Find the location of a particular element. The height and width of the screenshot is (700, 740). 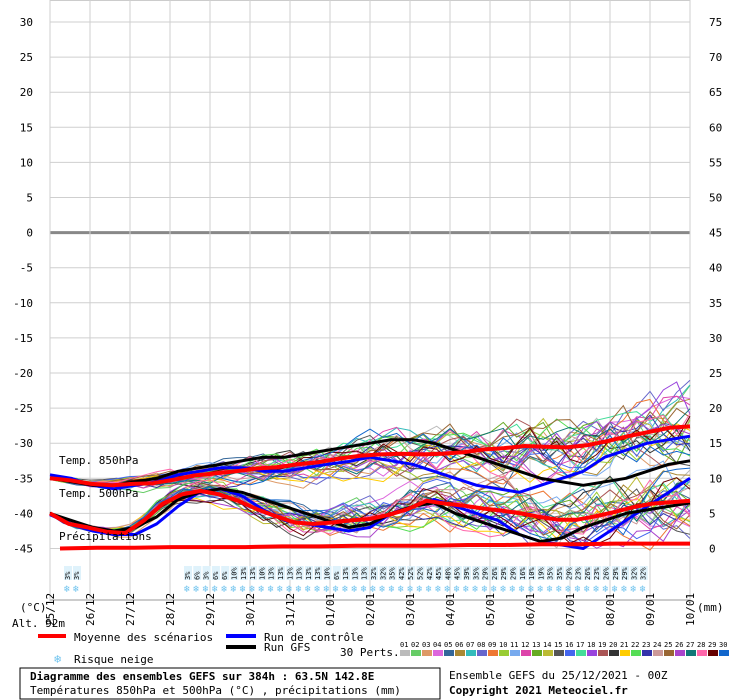

x-tick-label: 05/01 is located at coordinates (490, 609).